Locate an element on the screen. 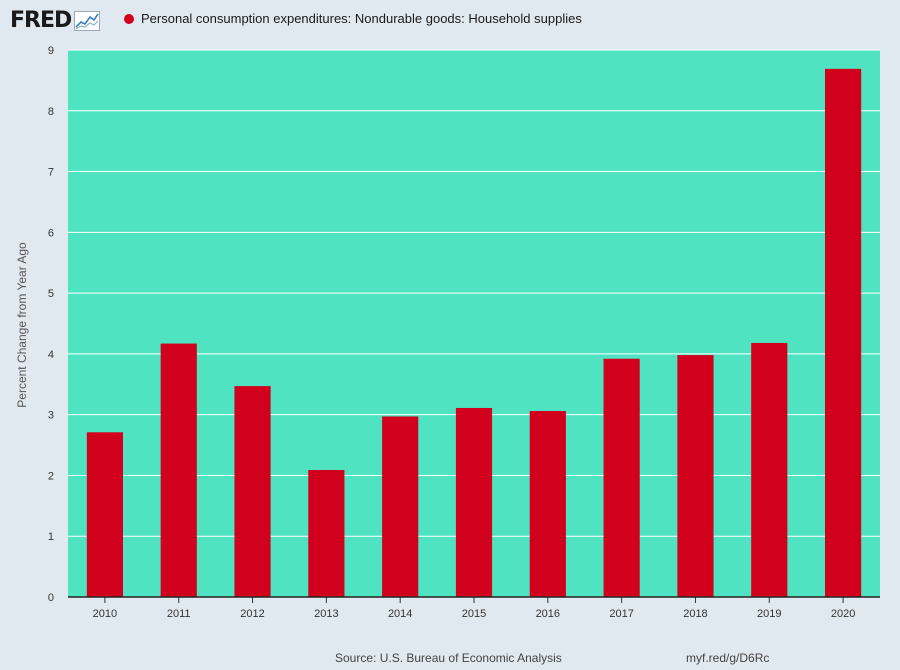 The image size is (900, 670). y-tick-label: 7 is located at coordinates (51, 173).